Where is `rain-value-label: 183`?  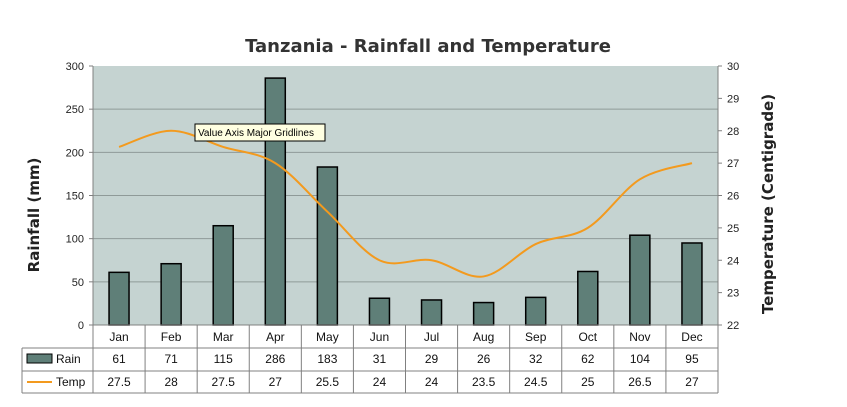 rain-value-label: 183 is located at coordinates (327, 359).